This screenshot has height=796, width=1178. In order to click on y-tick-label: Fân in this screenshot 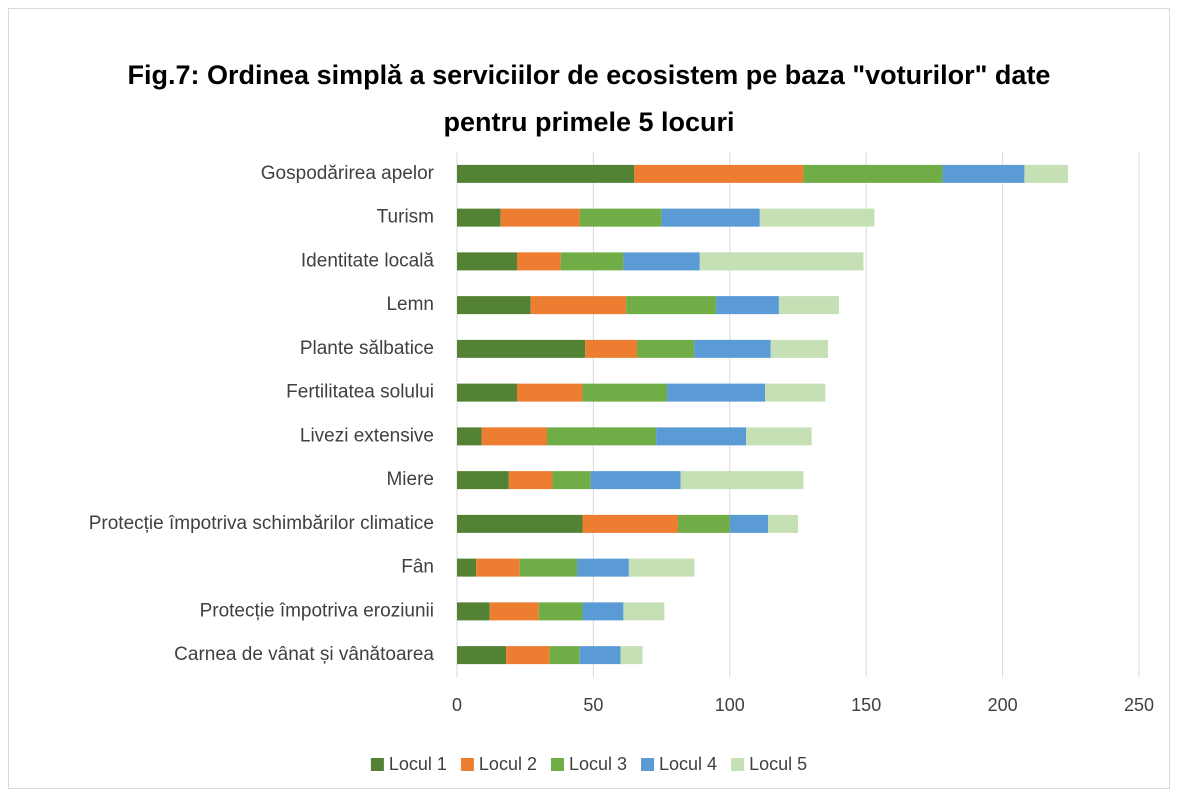, I will do `click(417, 567)`.